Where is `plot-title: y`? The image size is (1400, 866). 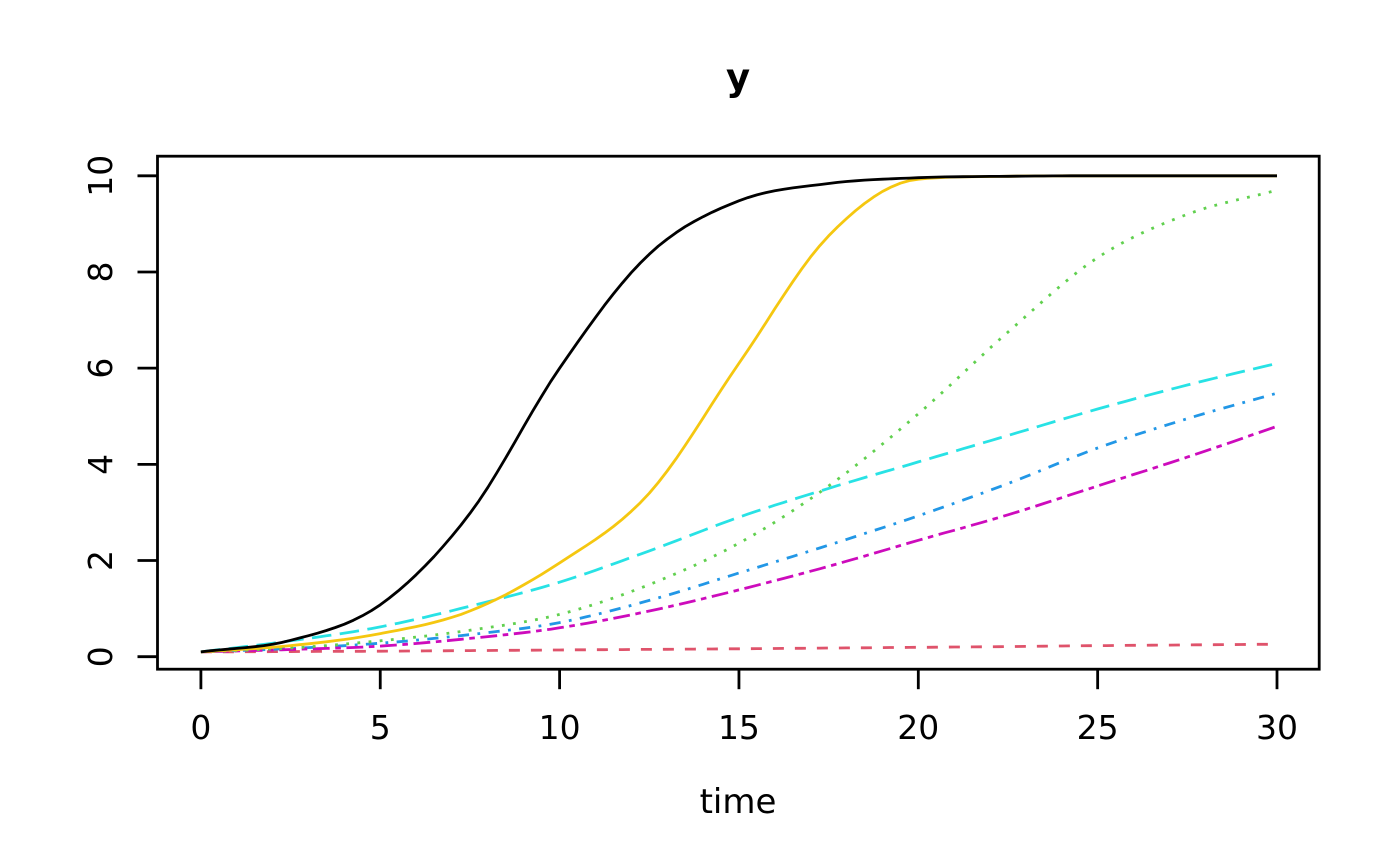 plot-title: y is located at coordinates (738, 77).